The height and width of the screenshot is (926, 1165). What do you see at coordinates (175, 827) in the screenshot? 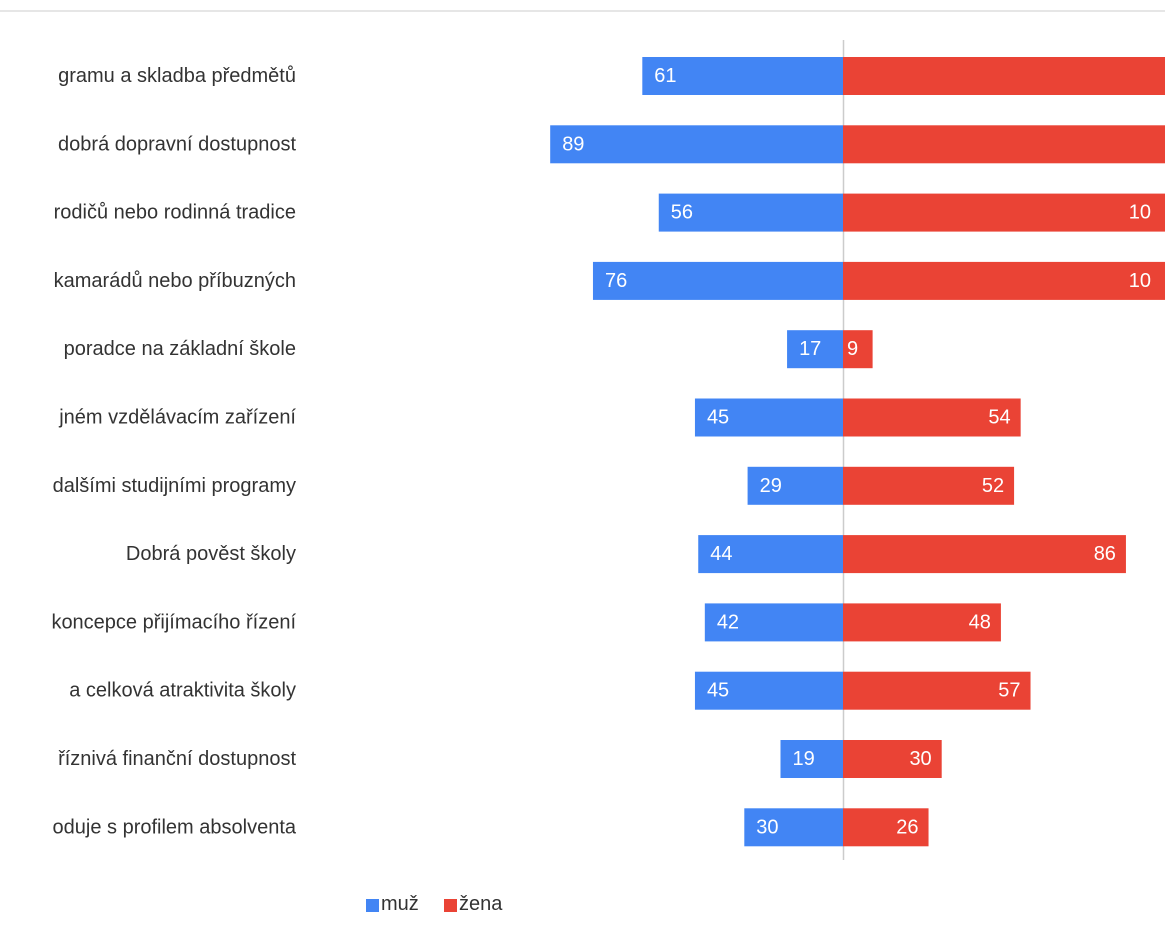
I see `category-label: oduje s profilem absolventa` at bounding box center [175, 827].